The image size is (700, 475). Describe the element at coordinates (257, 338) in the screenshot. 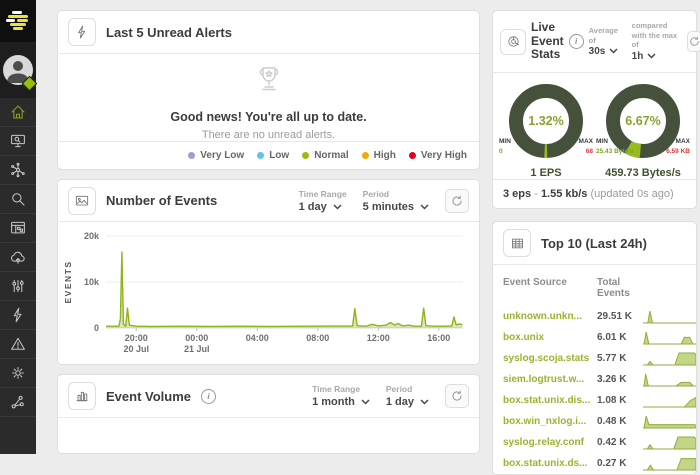

I see `svg-text: 04:00` at that location.